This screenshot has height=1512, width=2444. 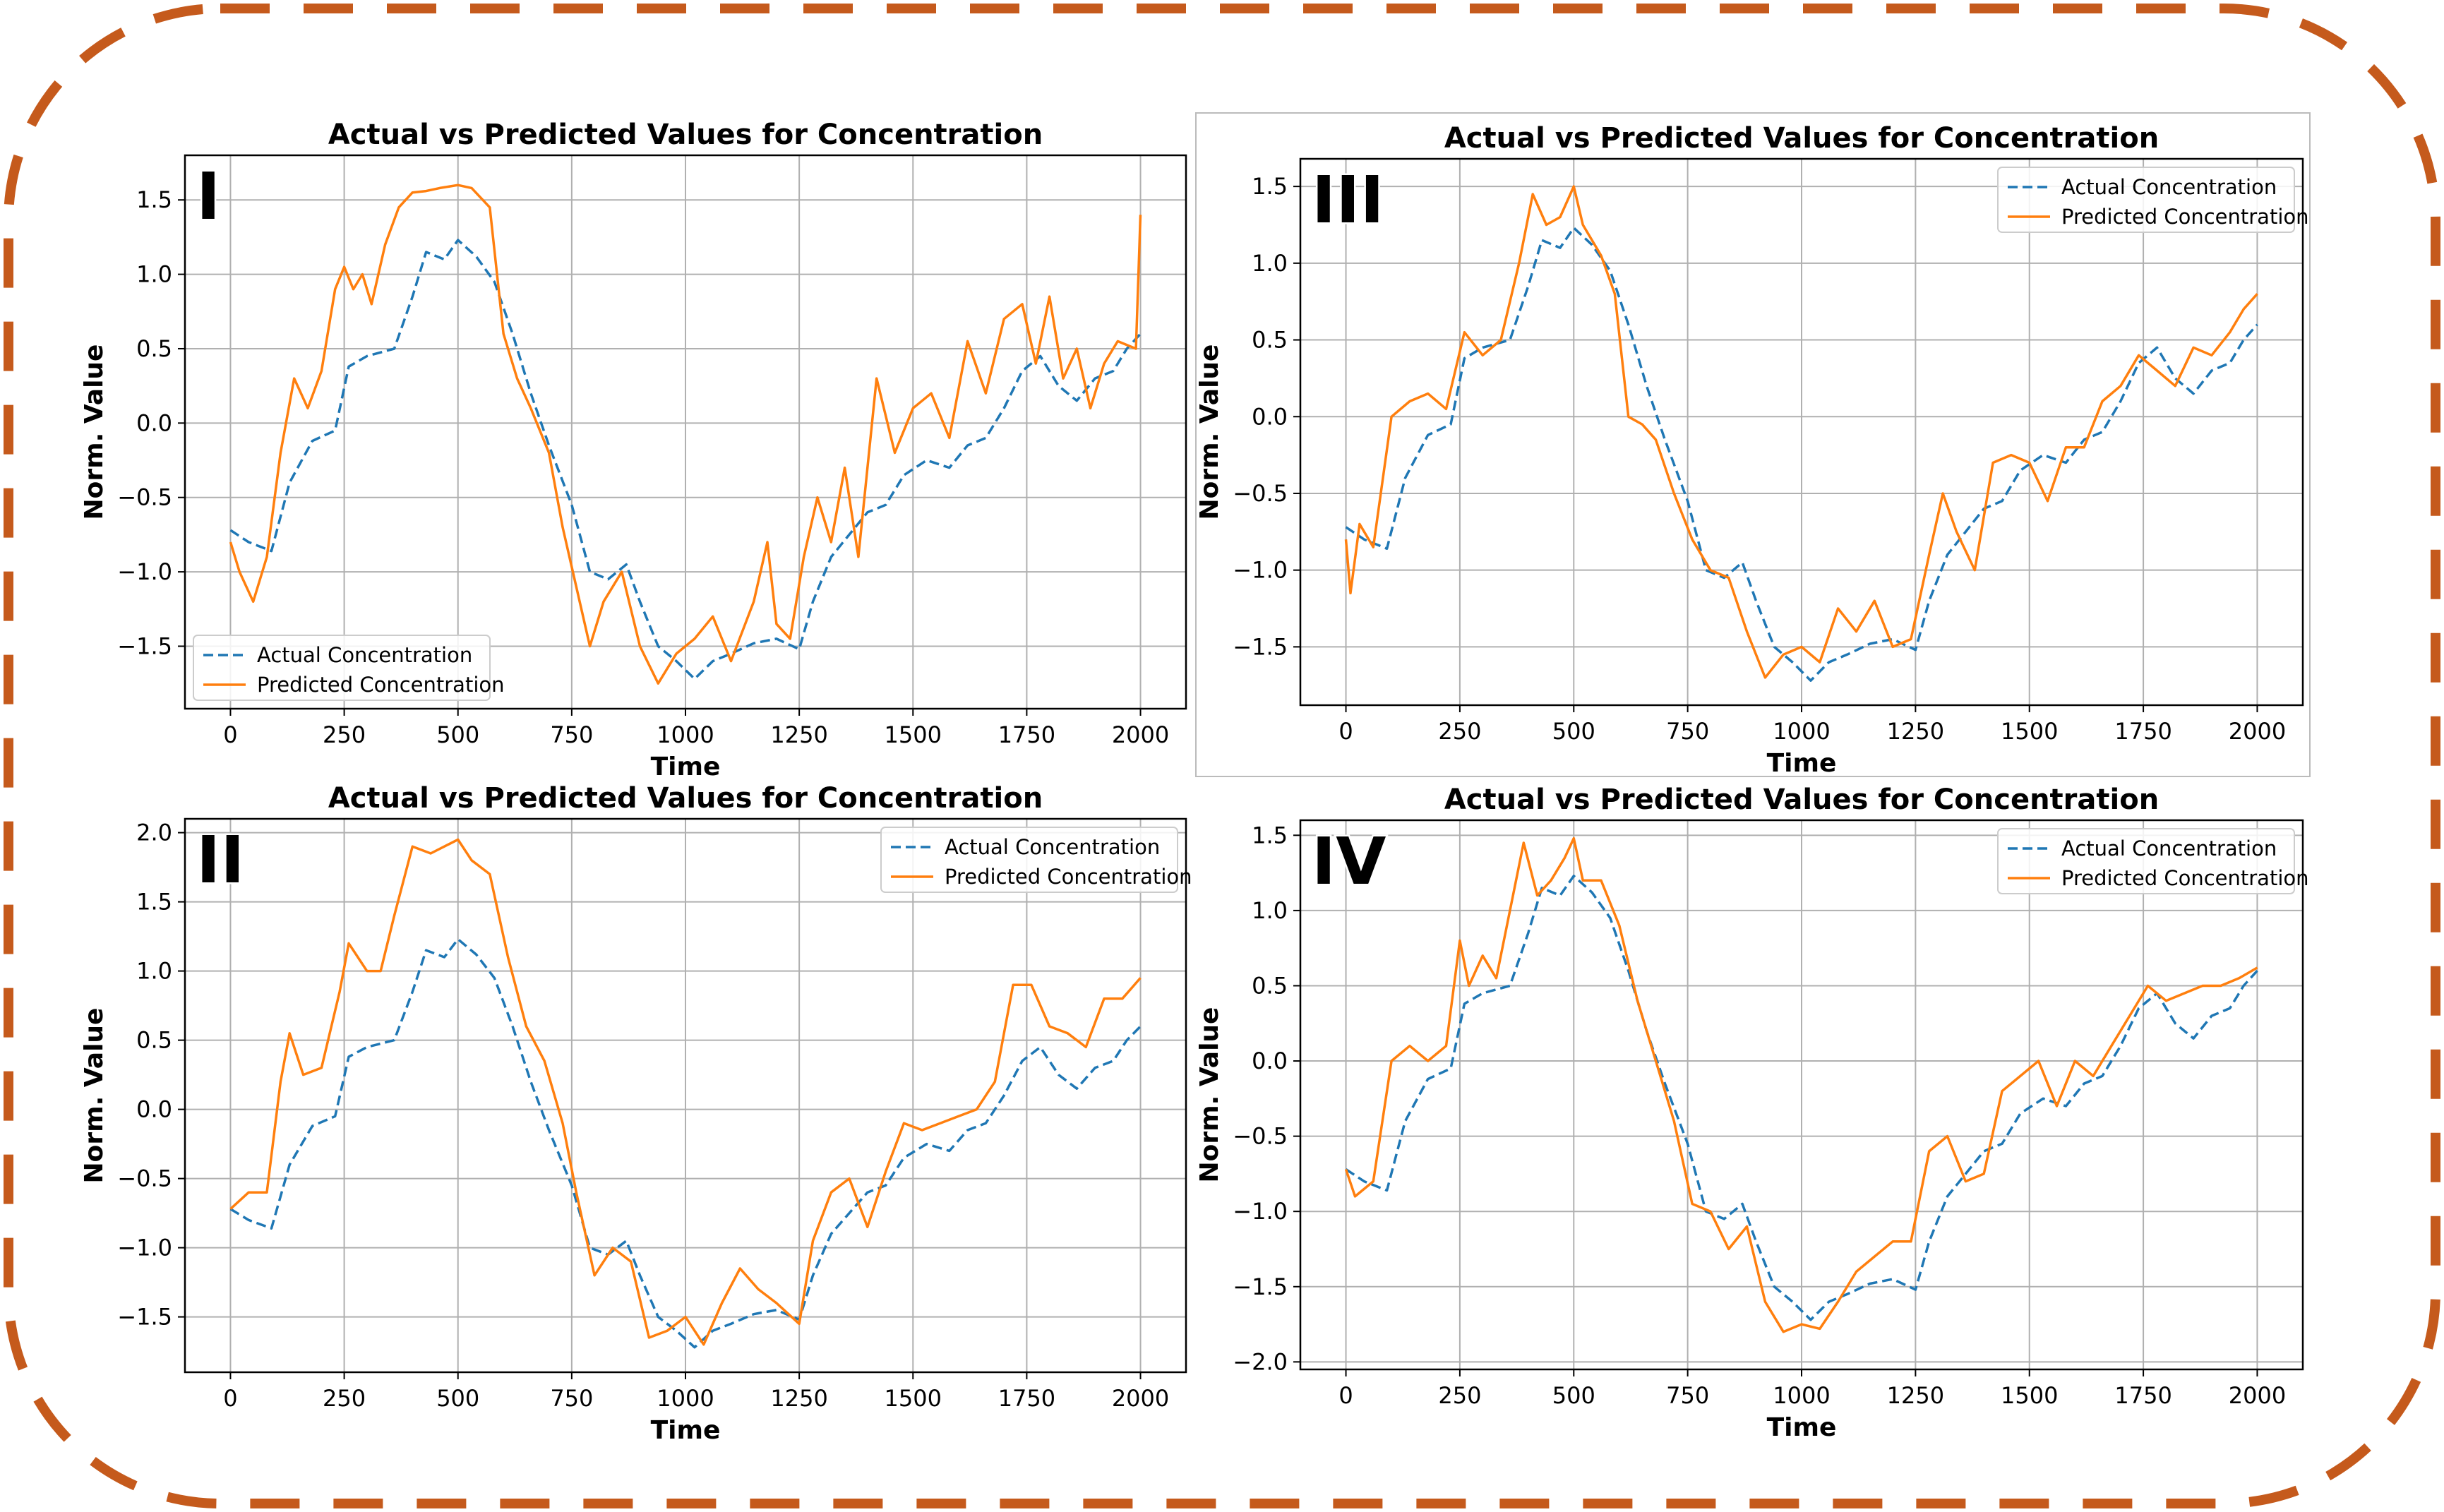 I want to click on panel-label-III: III, so click(x=1348, y=200).